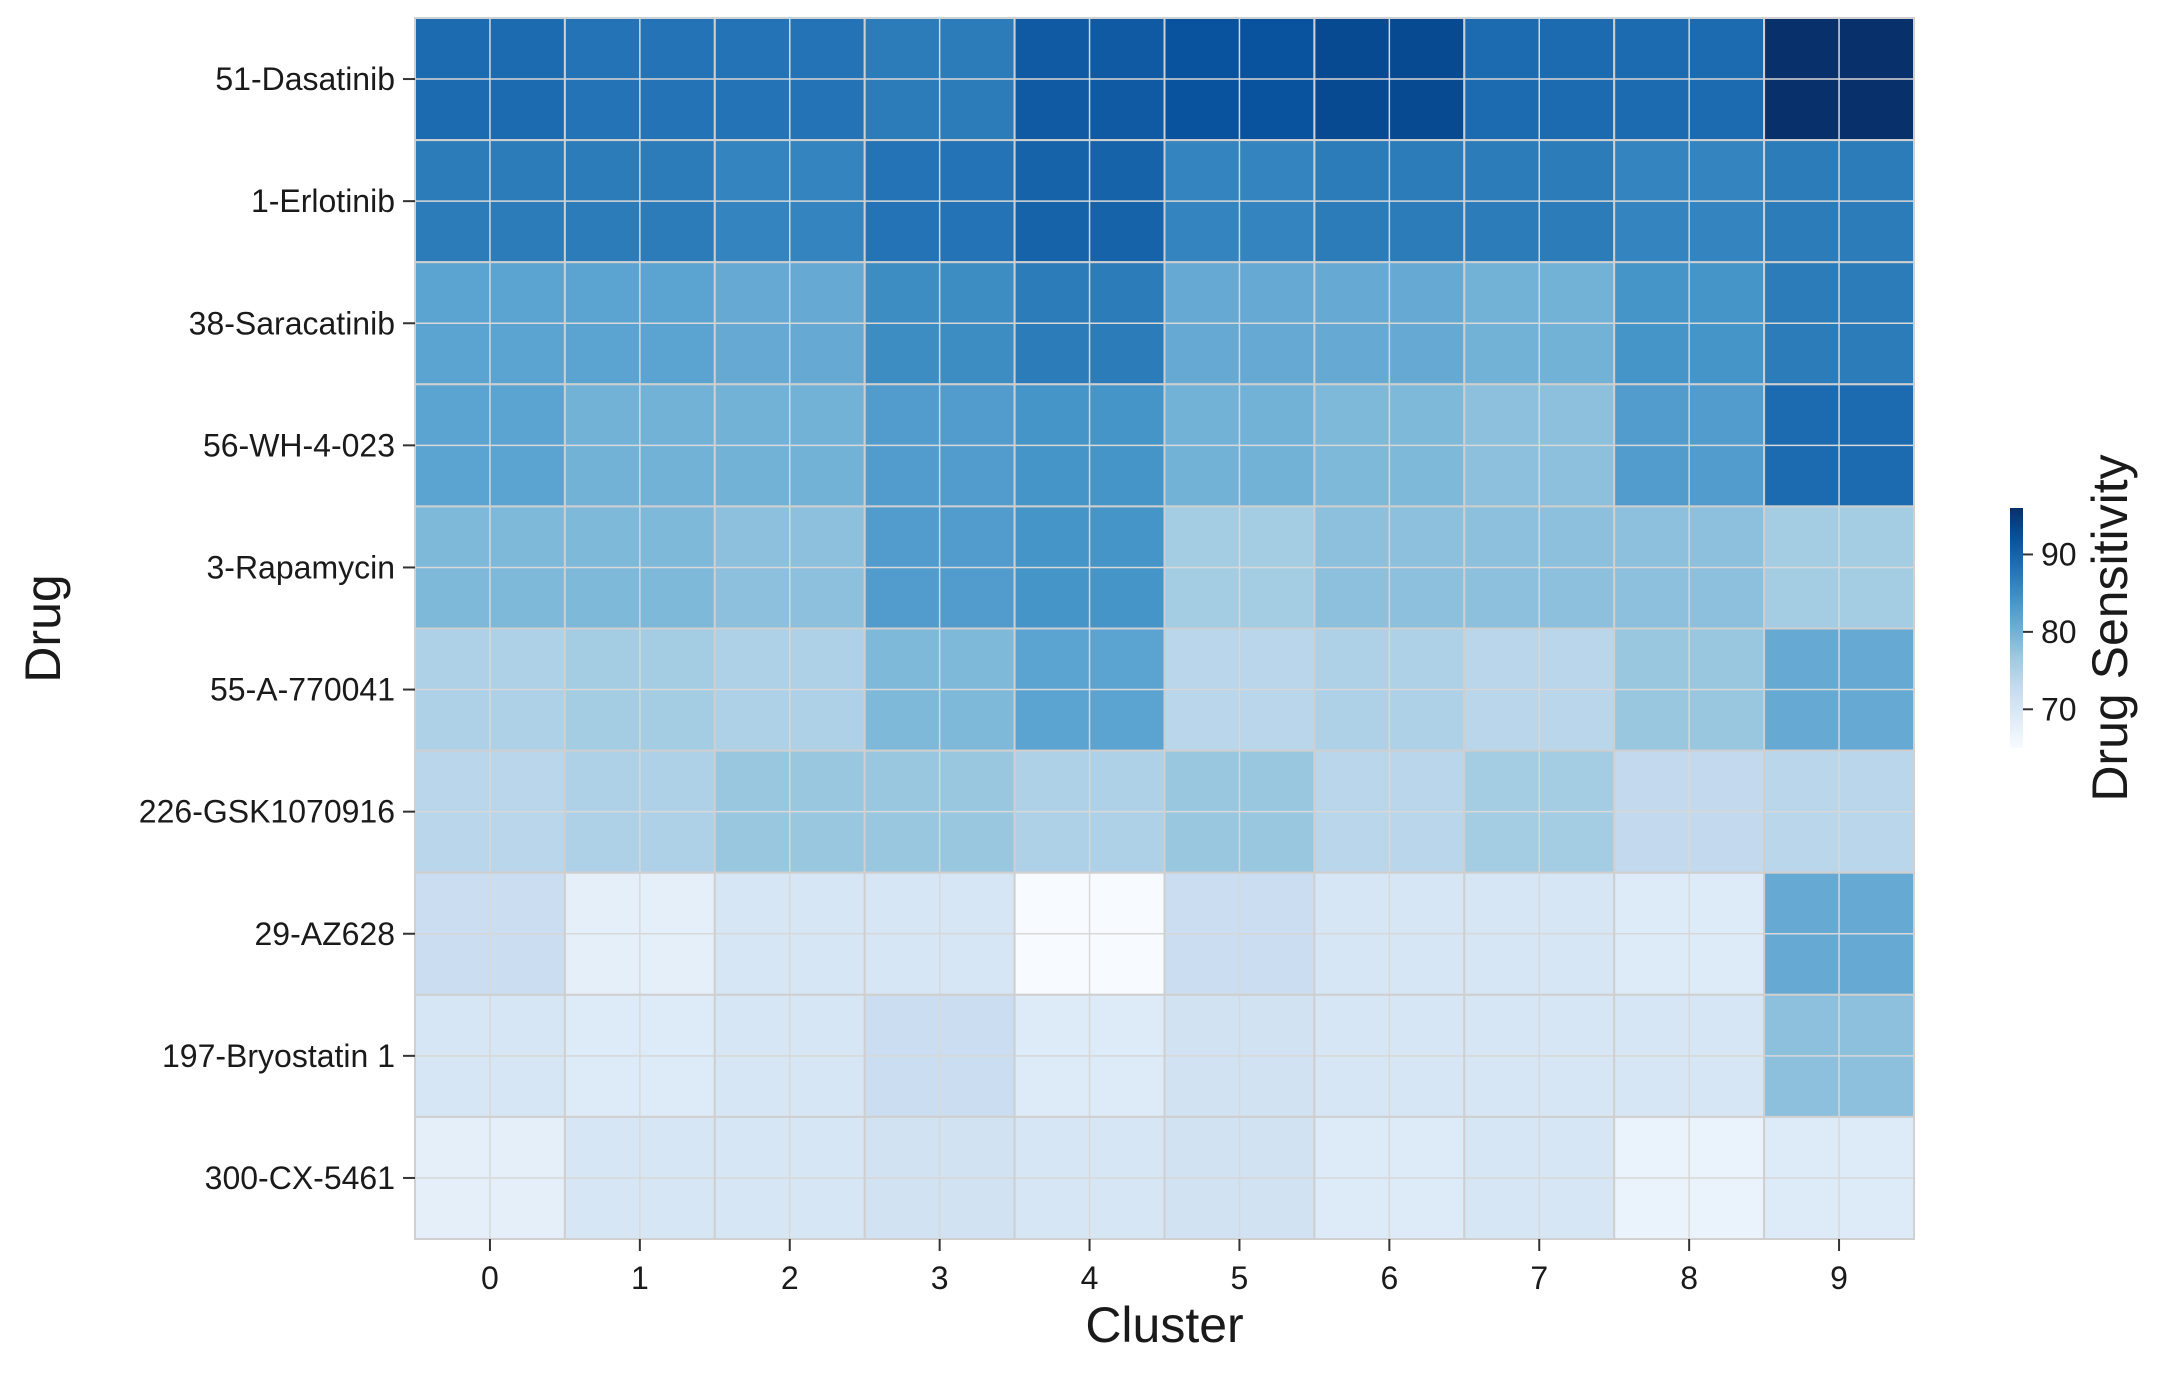  What do you see at coordinates (299, 445) in the screenshot?
I see `y-tick-label: 56-WH-4-023` at bounding box center [299, 445].